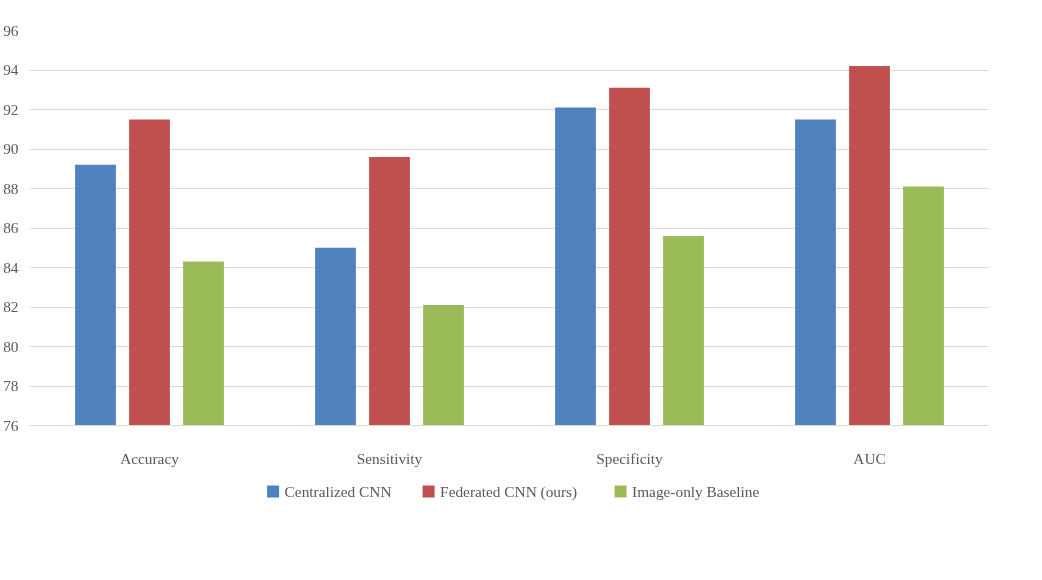 The image size is (1042, 580). I want to click on y-tick-label: 88, so click(11, 188).